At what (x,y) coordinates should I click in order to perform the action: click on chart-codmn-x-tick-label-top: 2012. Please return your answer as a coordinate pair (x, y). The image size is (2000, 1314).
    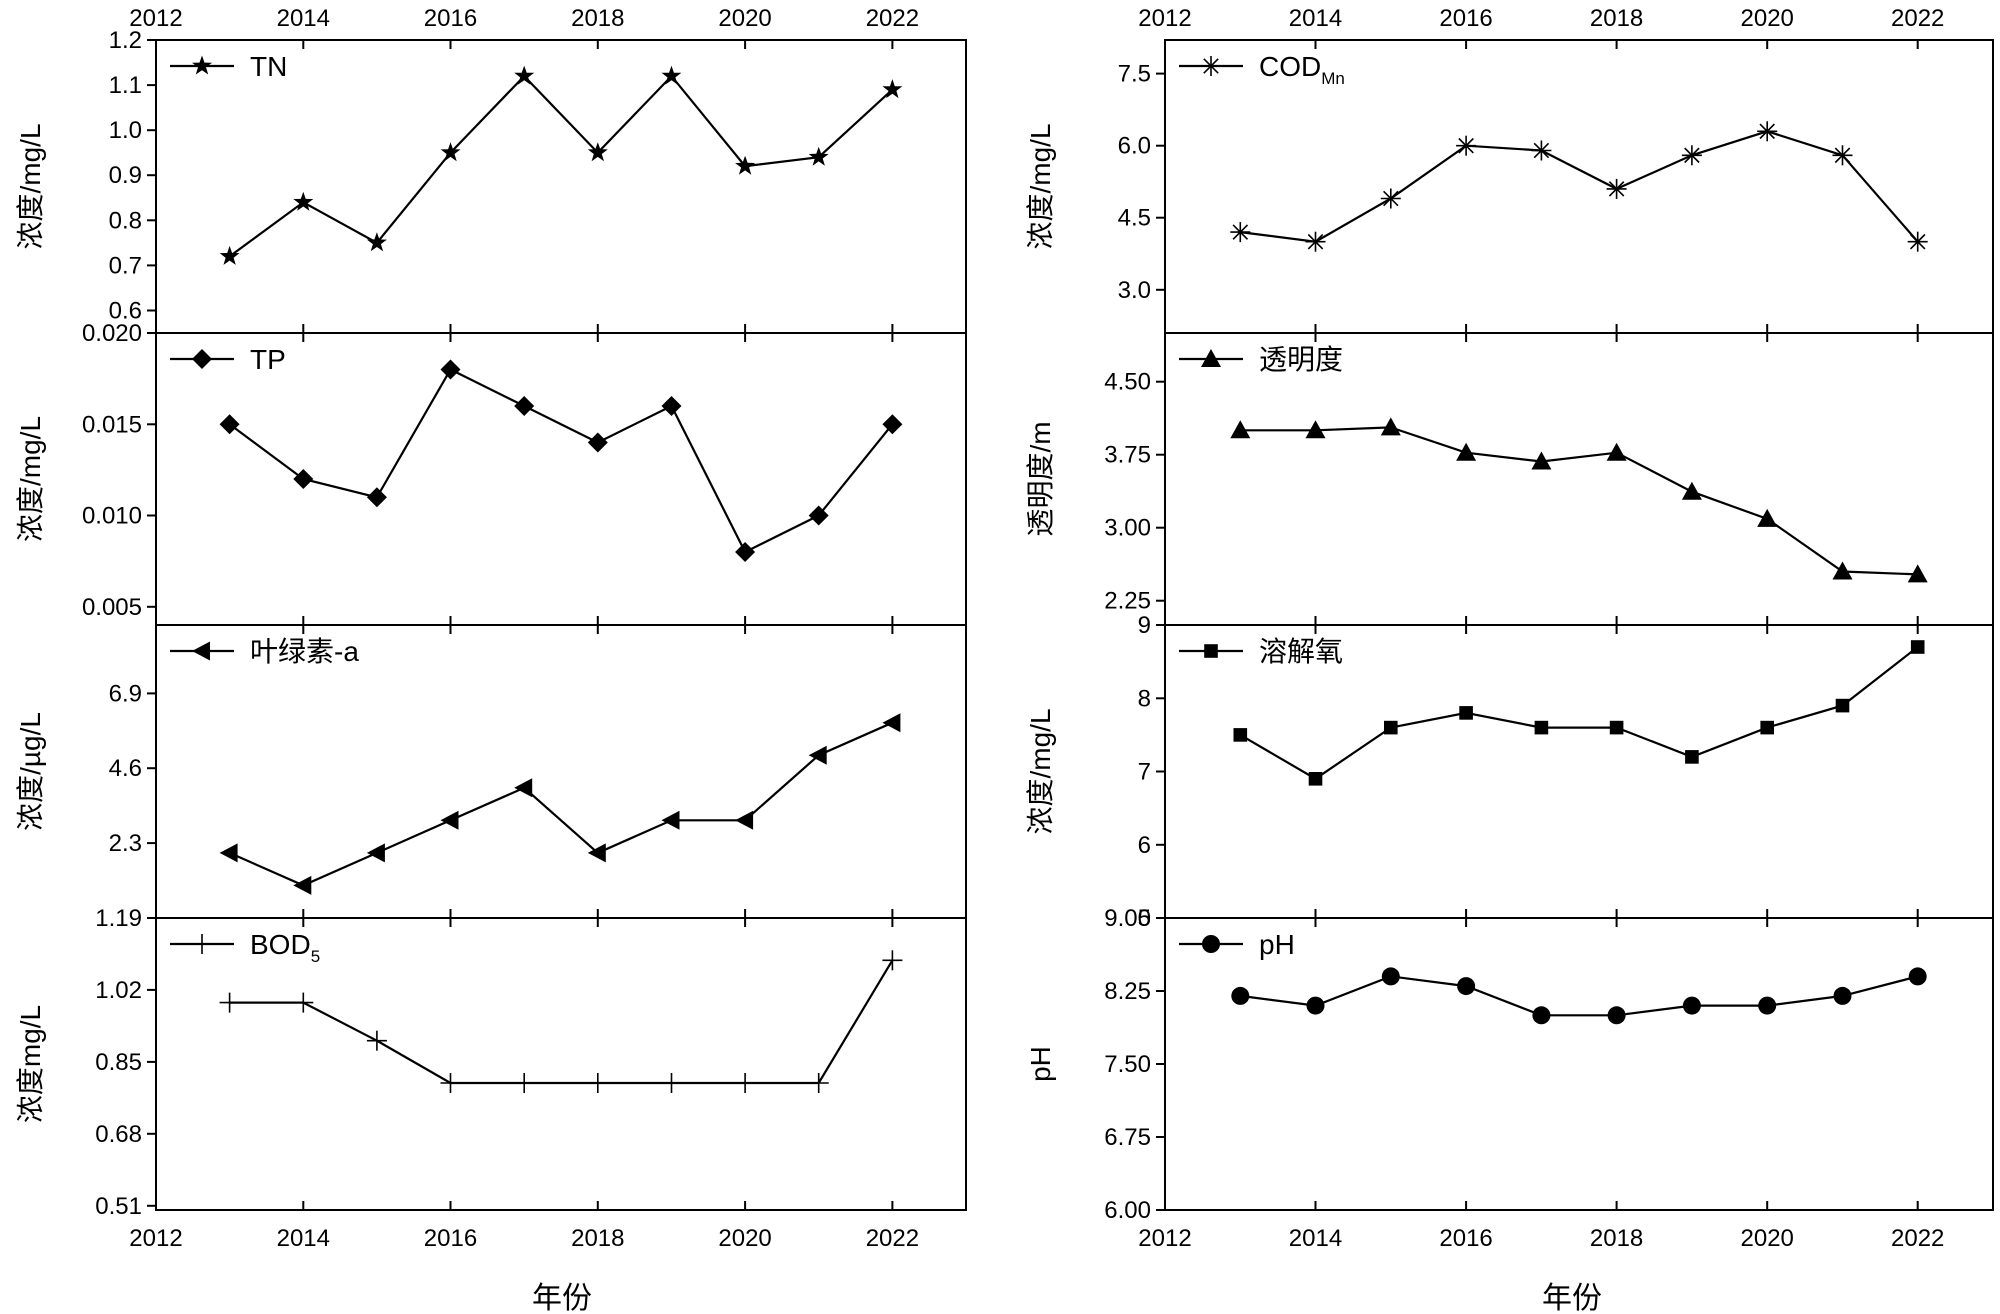
    Looking at the image, I should click on (1164, 18).